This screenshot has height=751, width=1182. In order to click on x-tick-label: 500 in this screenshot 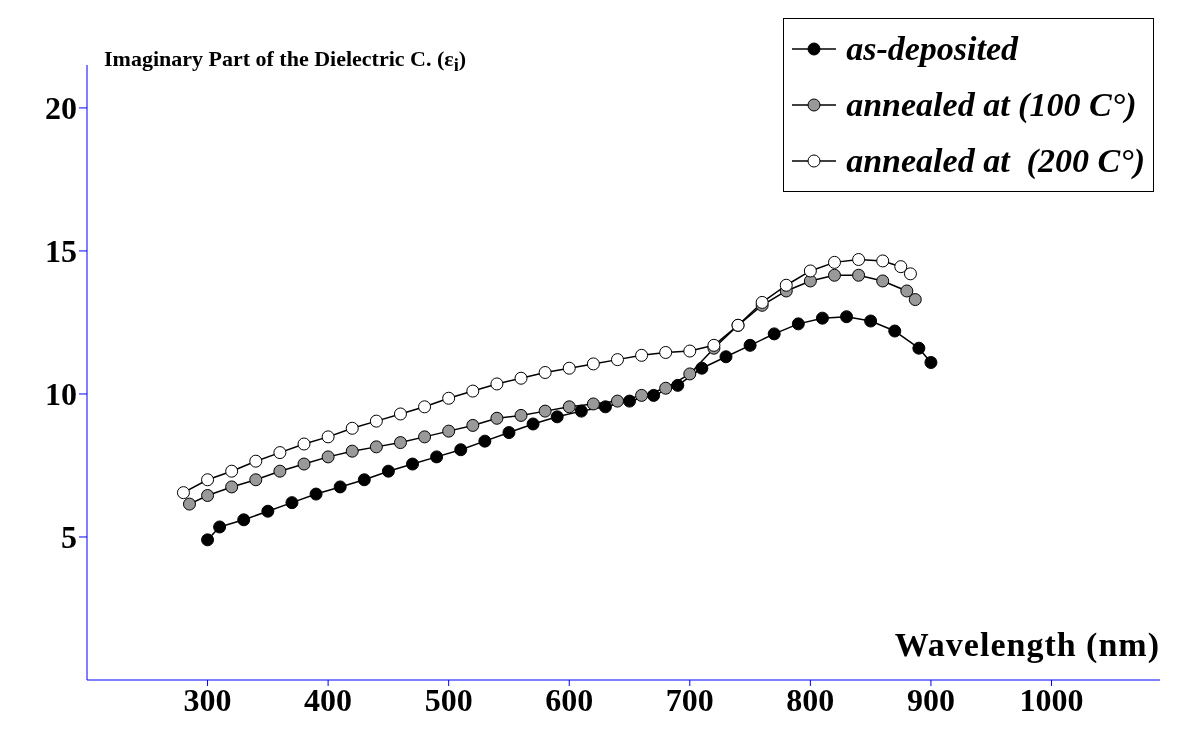, I will do `click(448, 699)`.